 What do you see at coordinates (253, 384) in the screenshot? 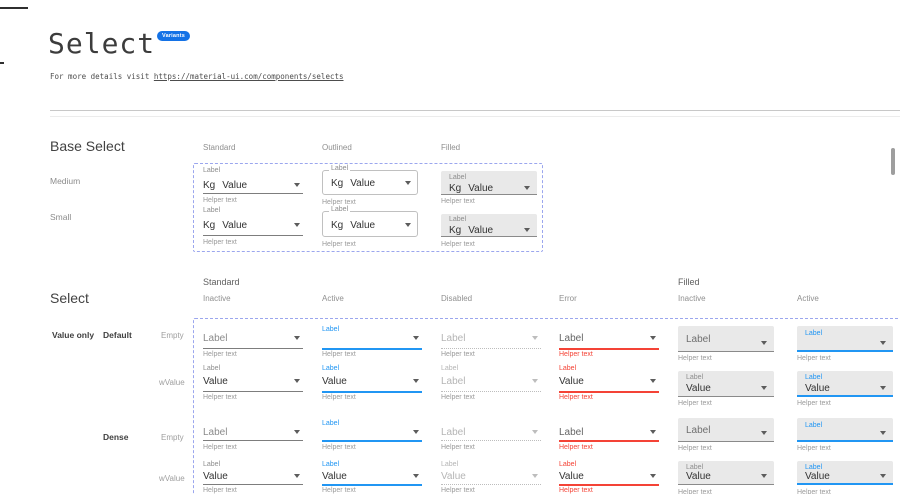
I see `select-standard-inactive-default-value: Label Value Helper text` at bounding box center [253, 384].